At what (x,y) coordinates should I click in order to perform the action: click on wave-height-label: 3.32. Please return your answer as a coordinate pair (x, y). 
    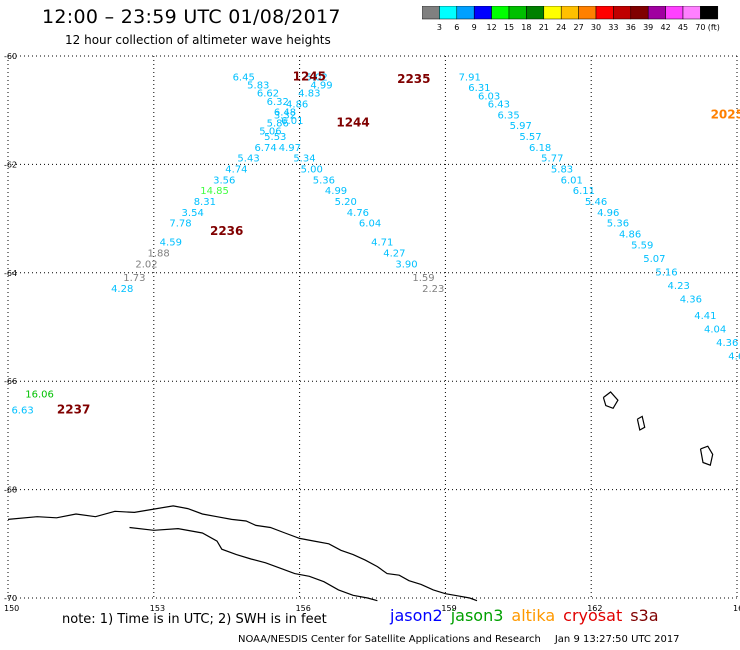
    Looking at the image, I should click on (285, 115).